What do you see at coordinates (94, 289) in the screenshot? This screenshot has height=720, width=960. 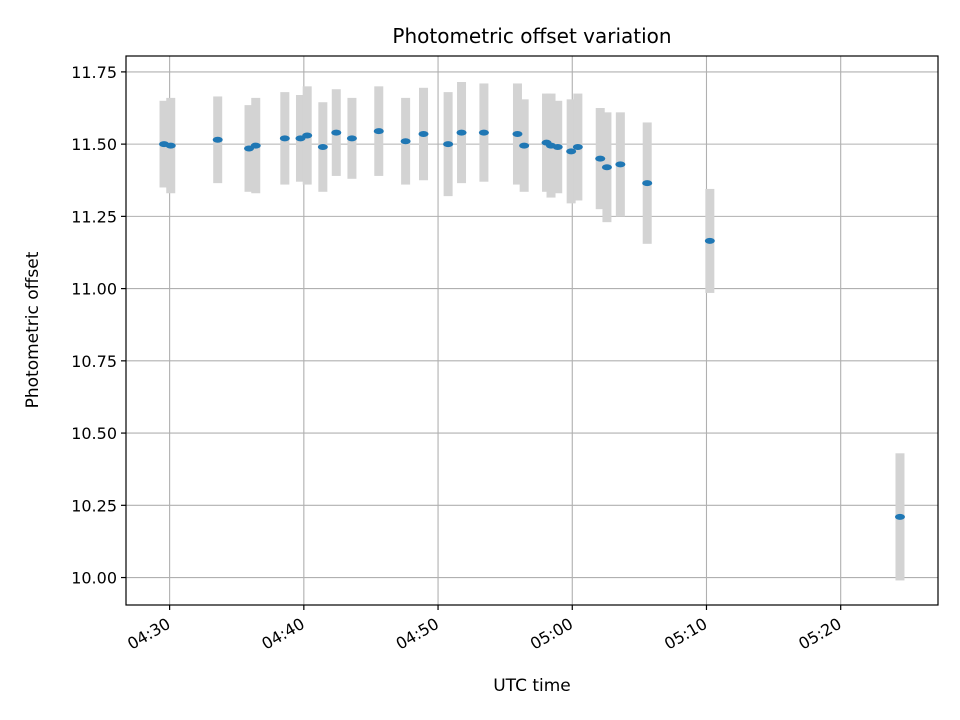 I see `y-tick-label: 11.00` at bounding box center [94, 289].